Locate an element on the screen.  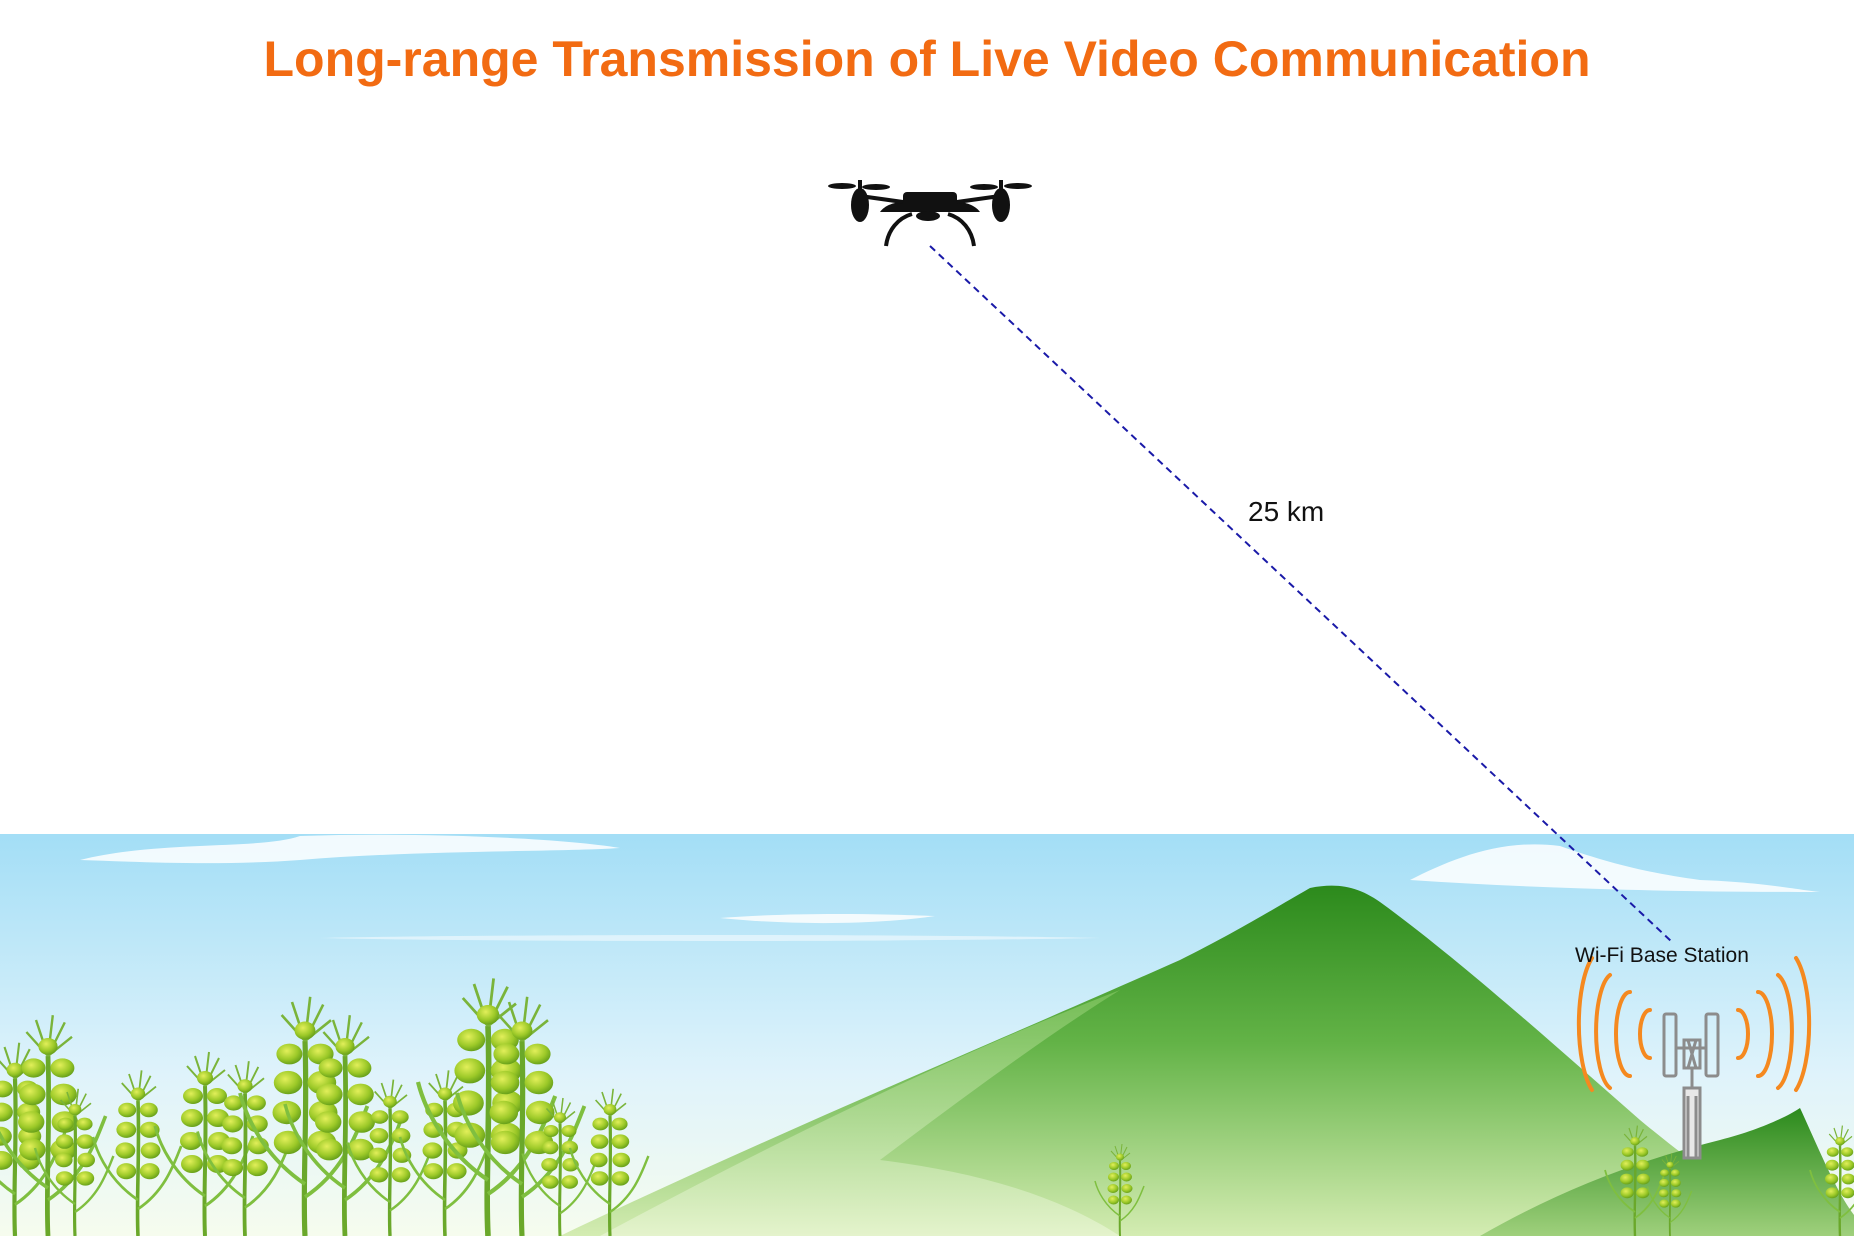
tower-icon is located at coordinates (1691, 1086).